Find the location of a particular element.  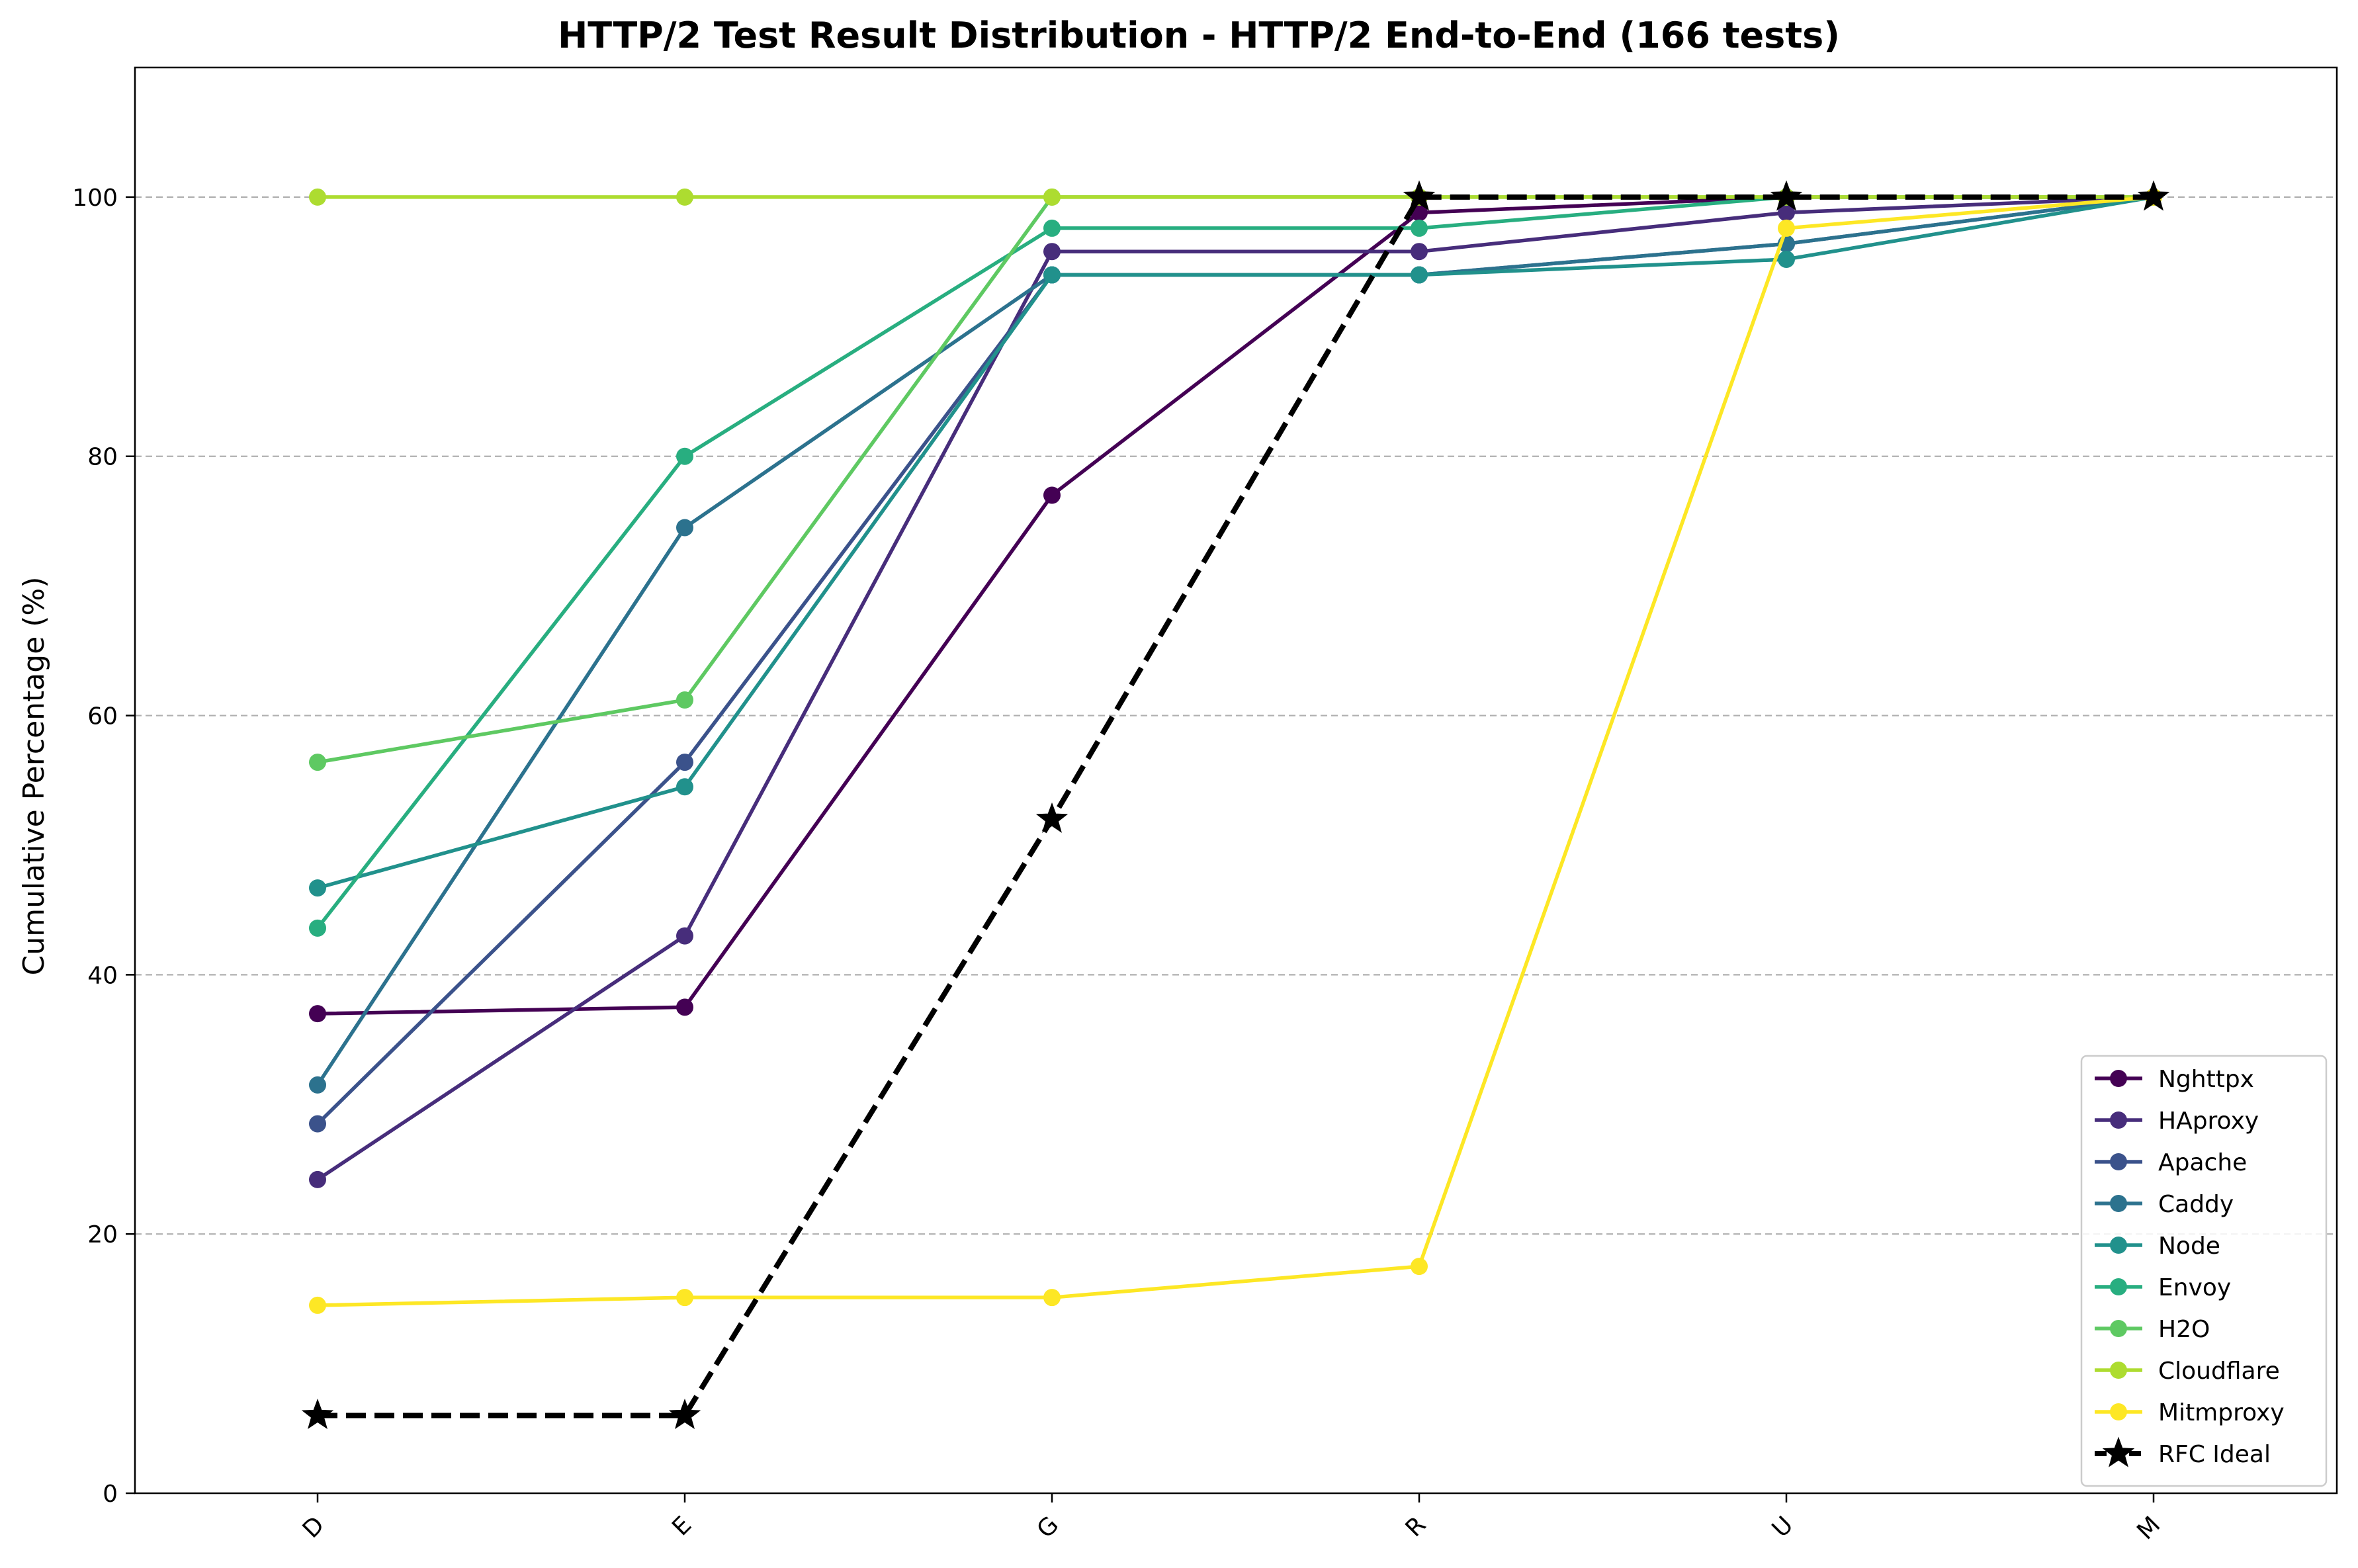

legend-label-haproxy: HAproxy is located at coordinates (2209, 1122).